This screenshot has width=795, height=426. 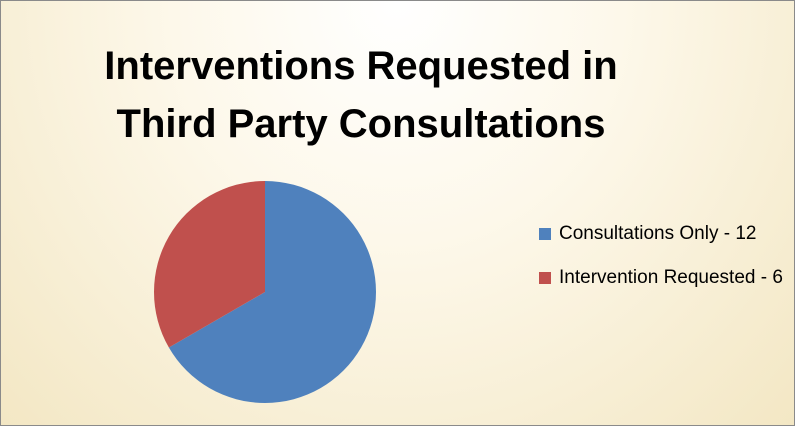 What do you see at coordinates (658, 233) in the screenshot?
I see `legend-label-consultations-only: Consultations Only - 12` at bounding box center [658, 233].